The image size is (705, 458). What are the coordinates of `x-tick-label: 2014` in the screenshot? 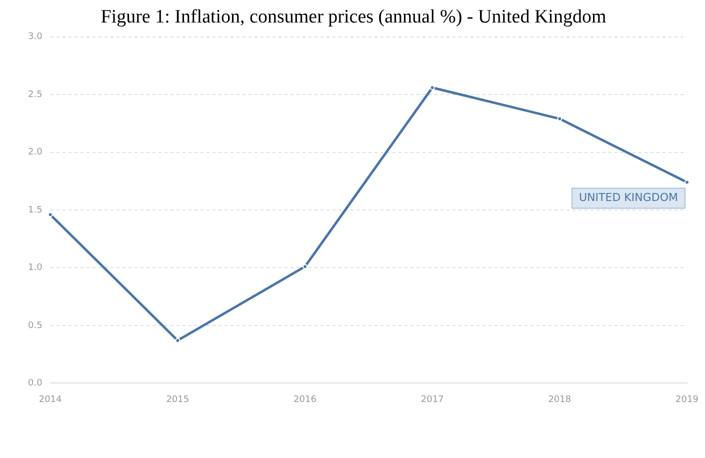 It's located at (50, 399).